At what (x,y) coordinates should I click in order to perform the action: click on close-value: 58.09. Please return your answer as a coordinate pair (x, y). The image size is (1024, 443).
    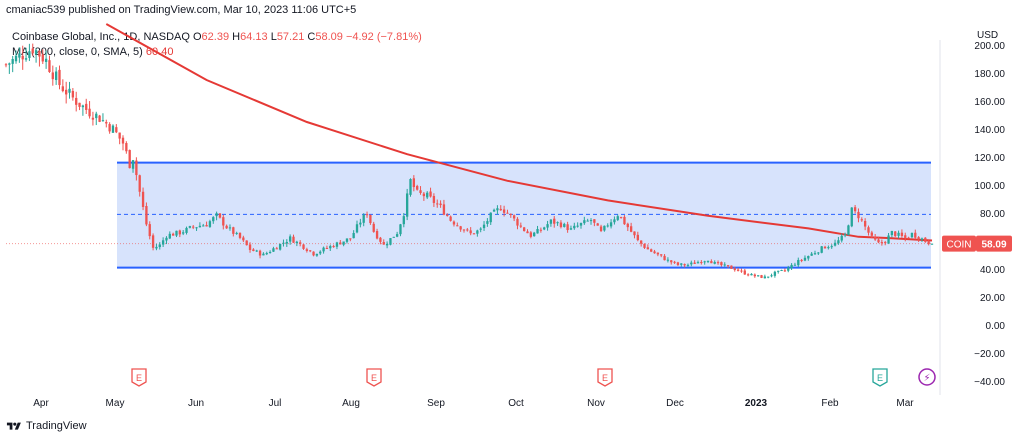
    Looking at the image, I should click on (329, 37).